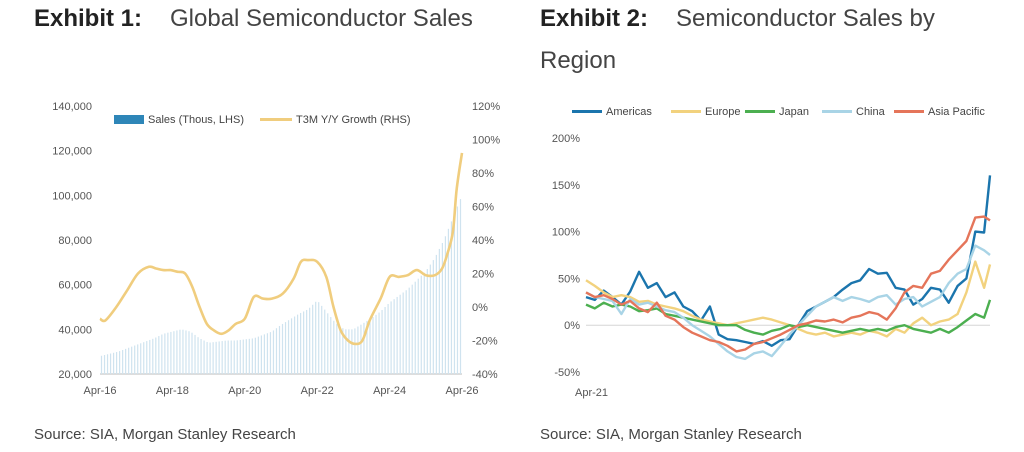  Describe the element at coordinates (321, 18) in the screenshot. I see `exhibit-1-title-text: Global Semiconductor Sales` at that location.